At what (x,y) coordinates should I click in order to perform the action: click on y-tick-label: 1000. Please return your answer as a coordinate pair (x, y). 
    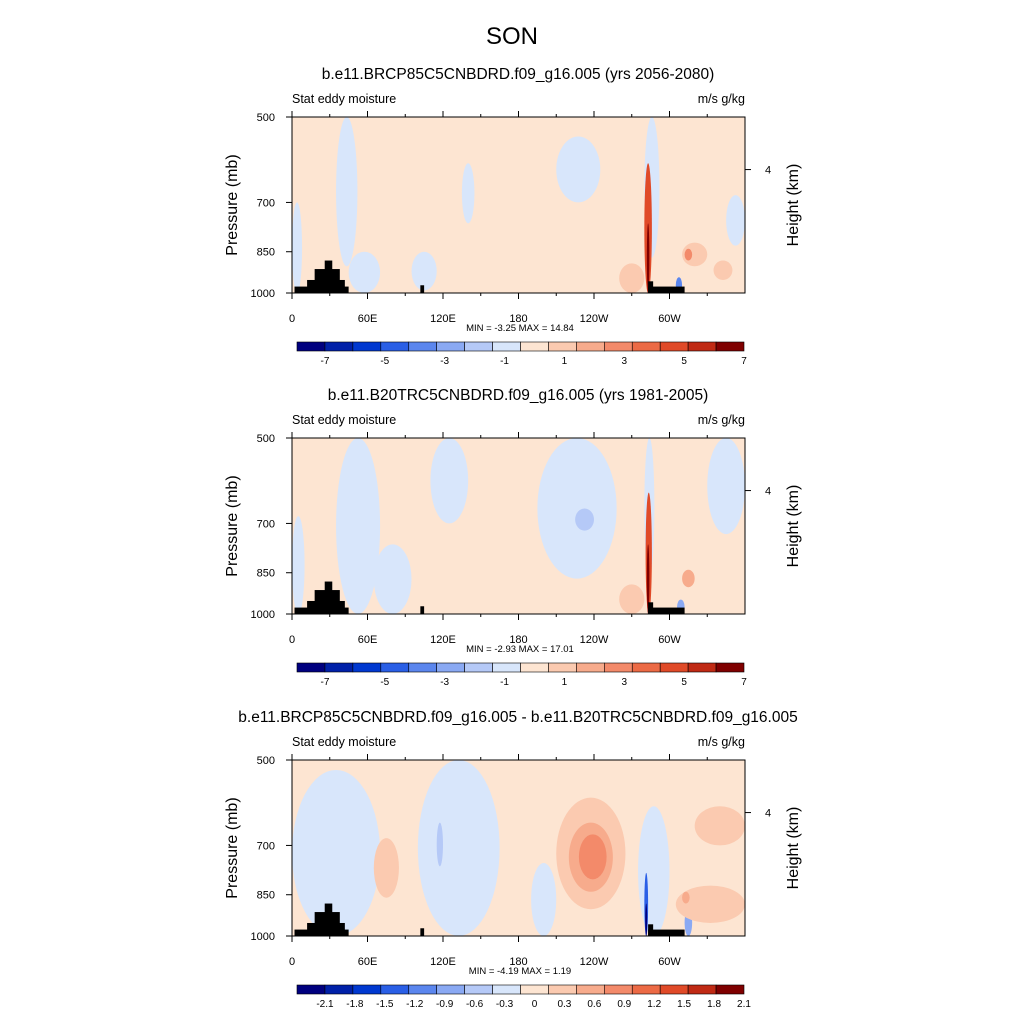
    Looking at the image, I should click on (263, 937).